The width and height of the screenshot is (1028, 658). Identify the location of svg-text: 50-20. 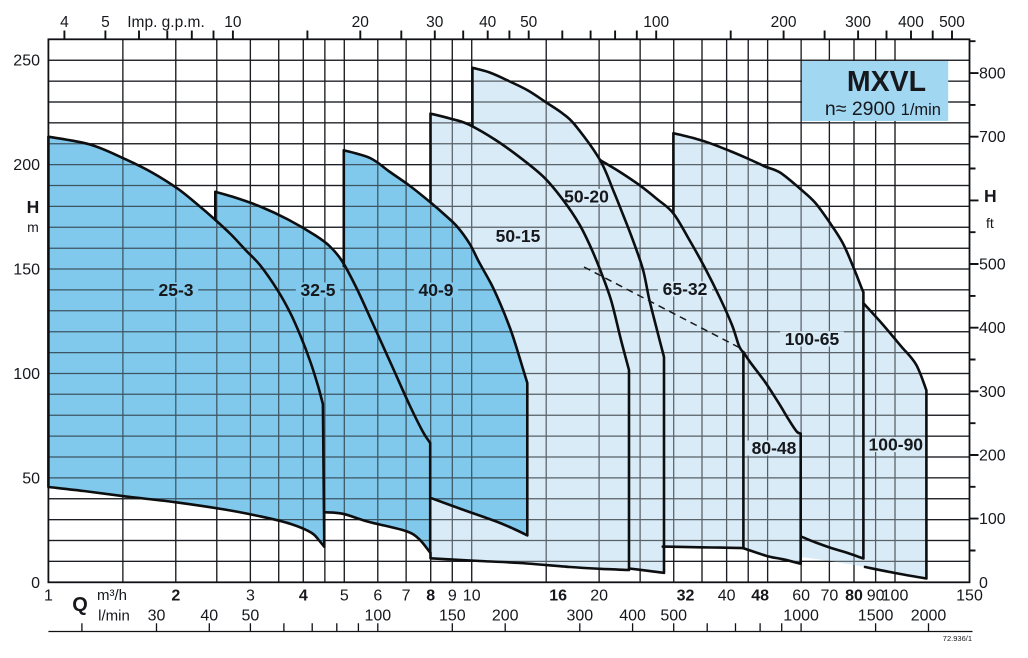
(586, 197).